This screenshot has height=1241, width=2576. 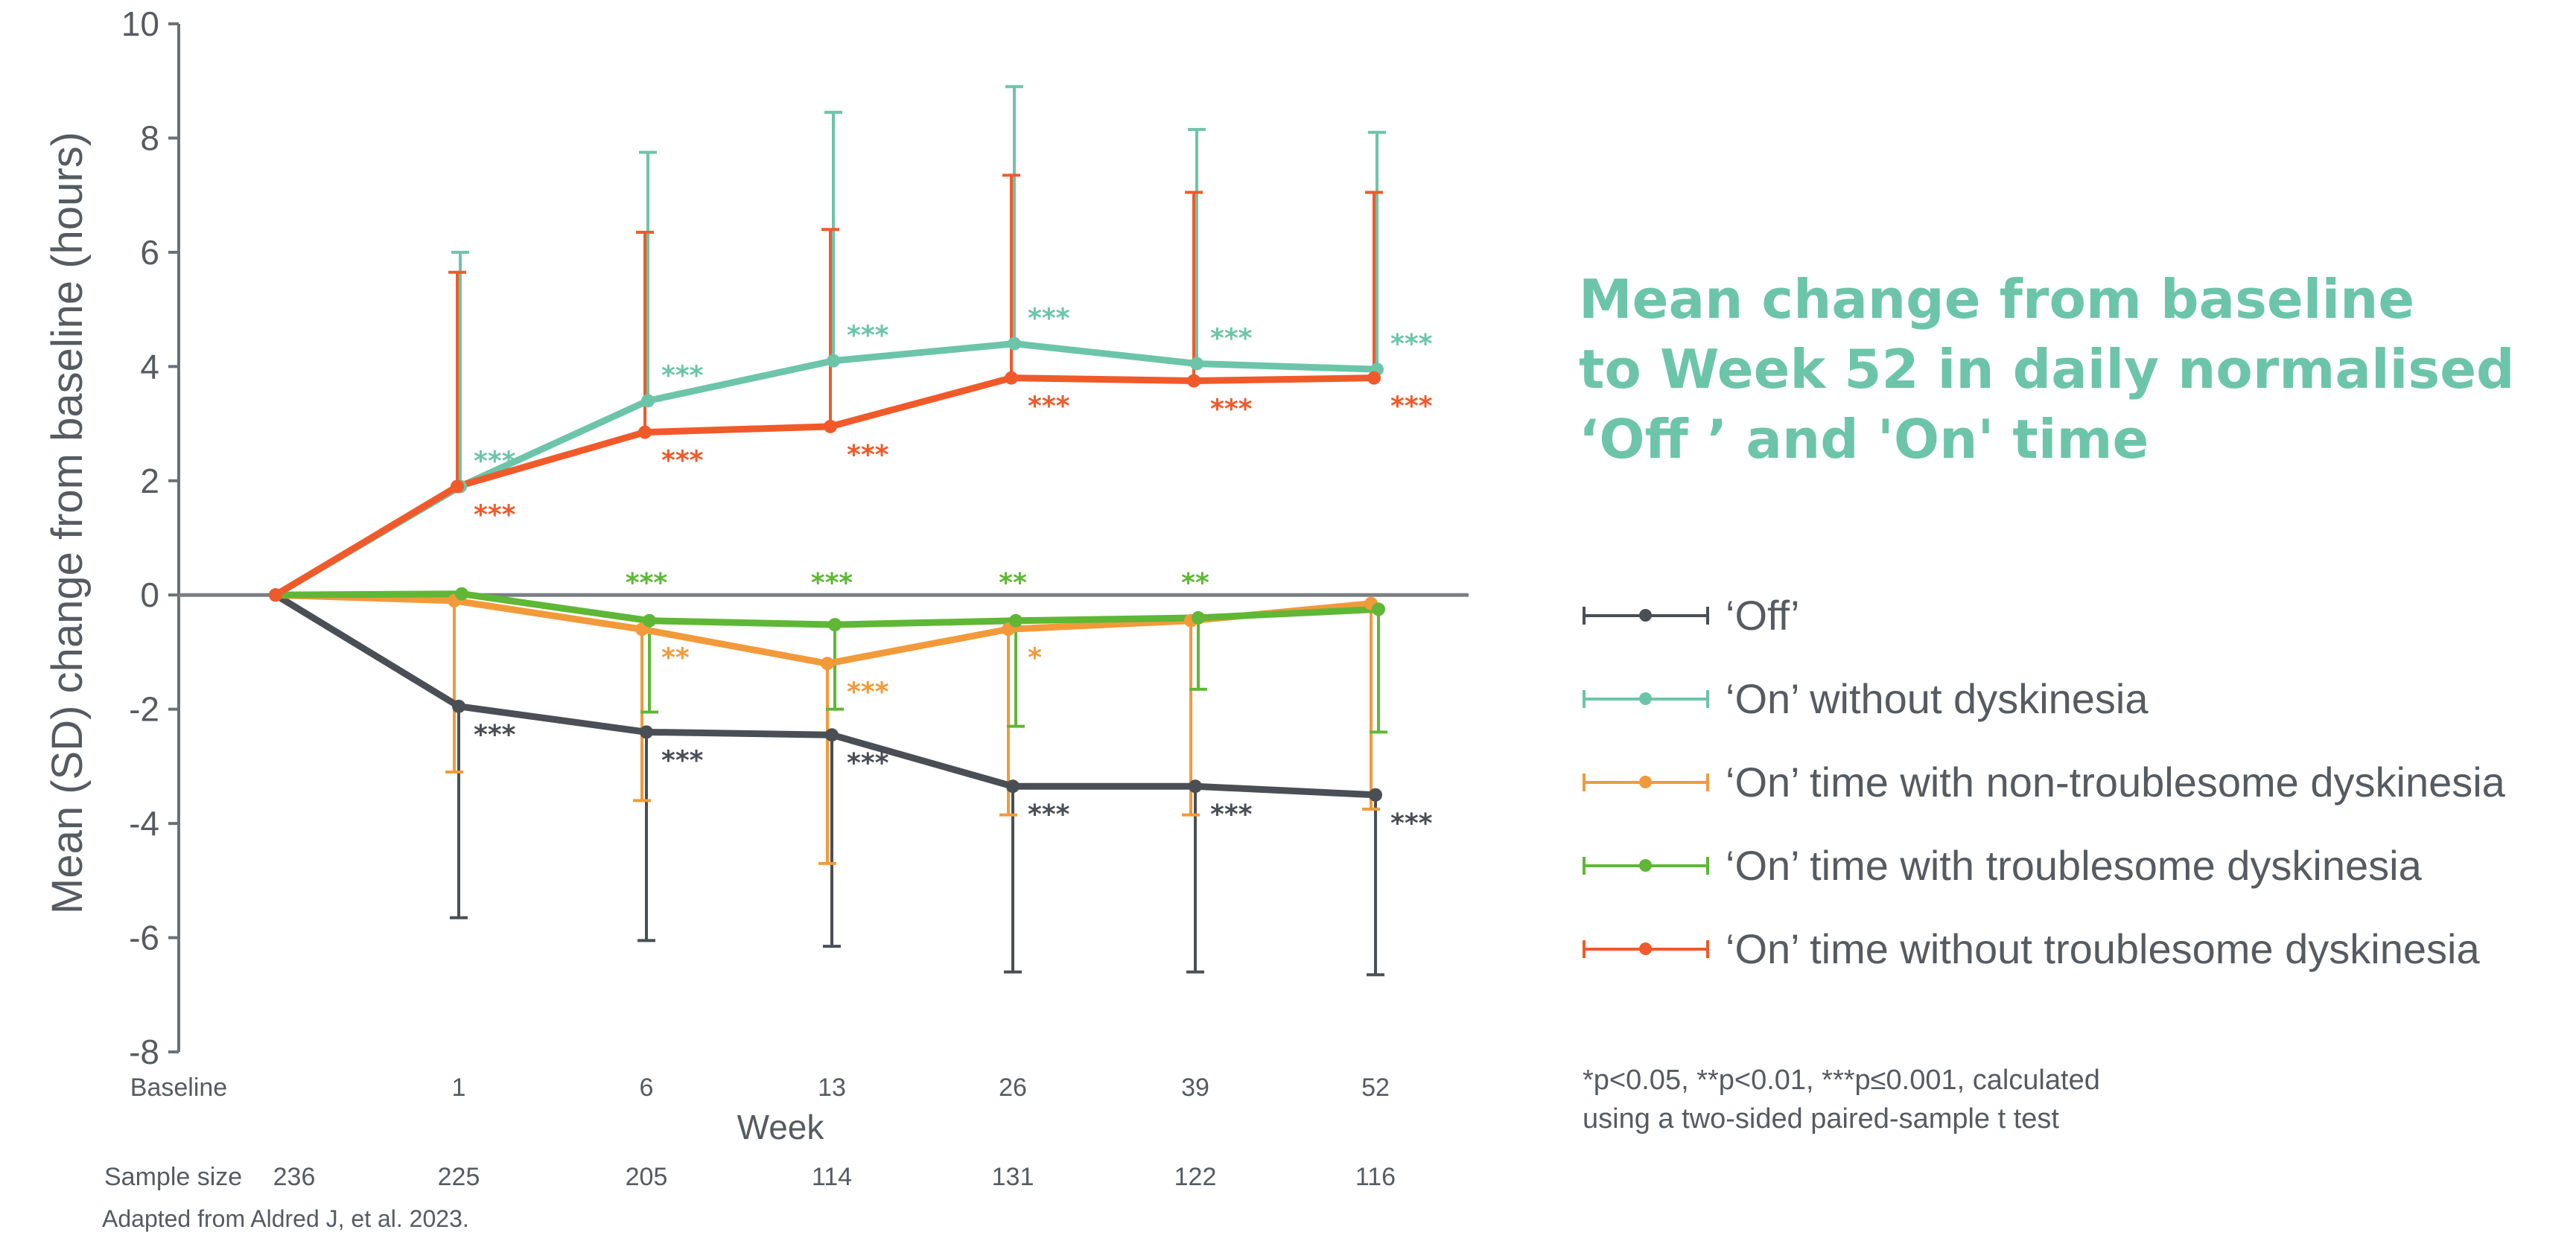 What do you see at coordinates (1763, 615) in the screenshot?
I see `legend-label: ‘Off’` at bounding box center [1763, 615].